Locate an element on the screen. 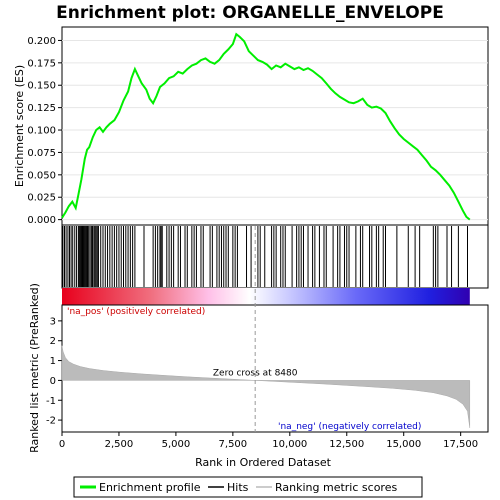  zero-cross-label: Zero cross at 8480 is located at coordinates (255, 373).